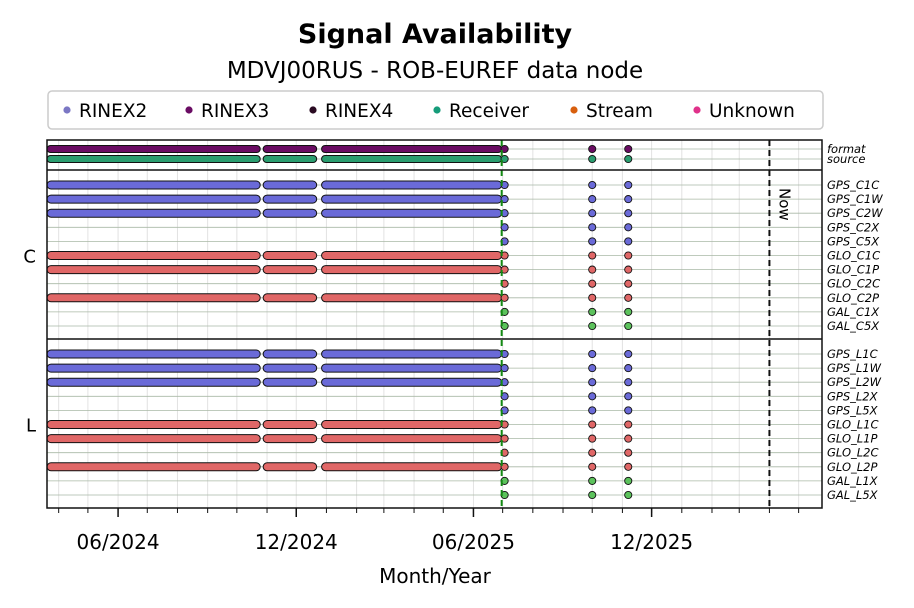 Image resolution: width=914 pixels, height=608 pixels. Describe the element at coordinates (853, 312) in the screenshot. I see `row-label-GAL_C1X: GAL_C1X` at that location.